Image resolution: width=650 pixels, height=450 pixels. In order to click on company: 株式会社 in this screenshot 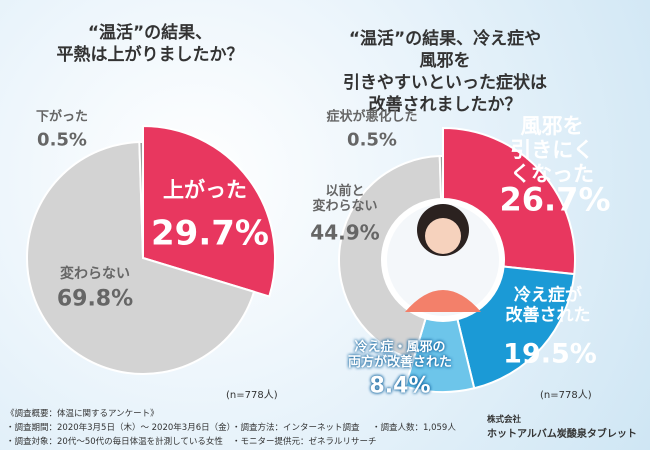, I will do `click(504, 420)`.